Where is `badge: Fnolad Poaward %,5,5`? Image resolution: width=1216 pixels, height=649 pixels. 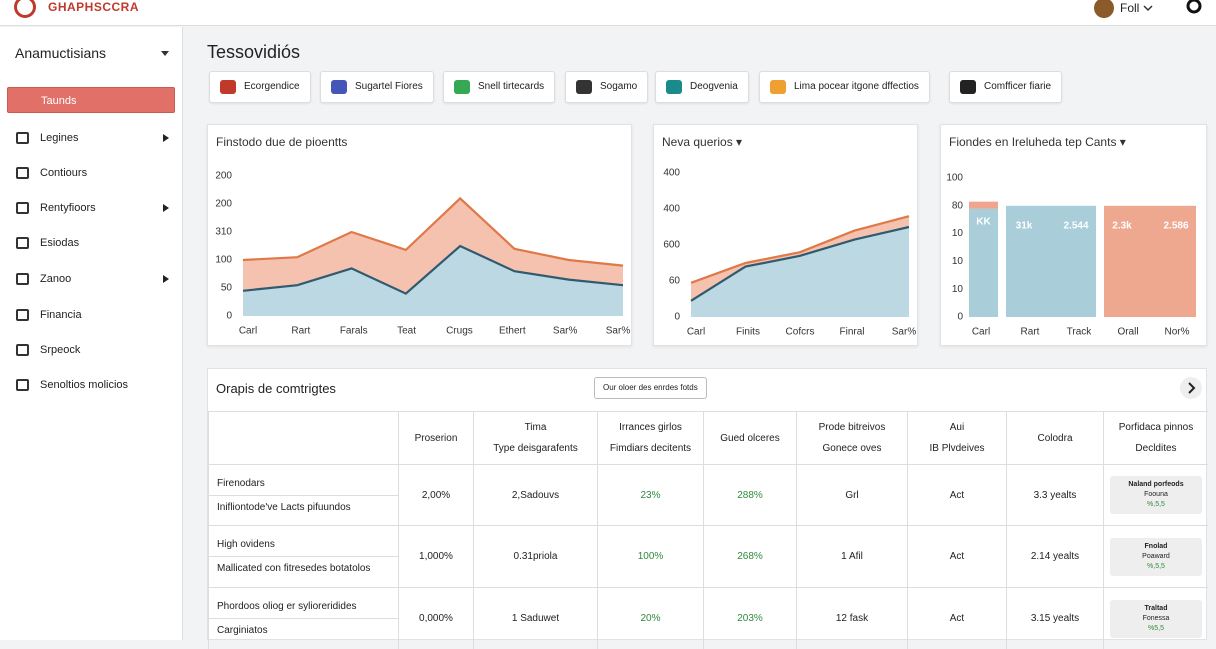
badge: Fnolad Poaward %,5,5 is located at coordinates (1156, 556).